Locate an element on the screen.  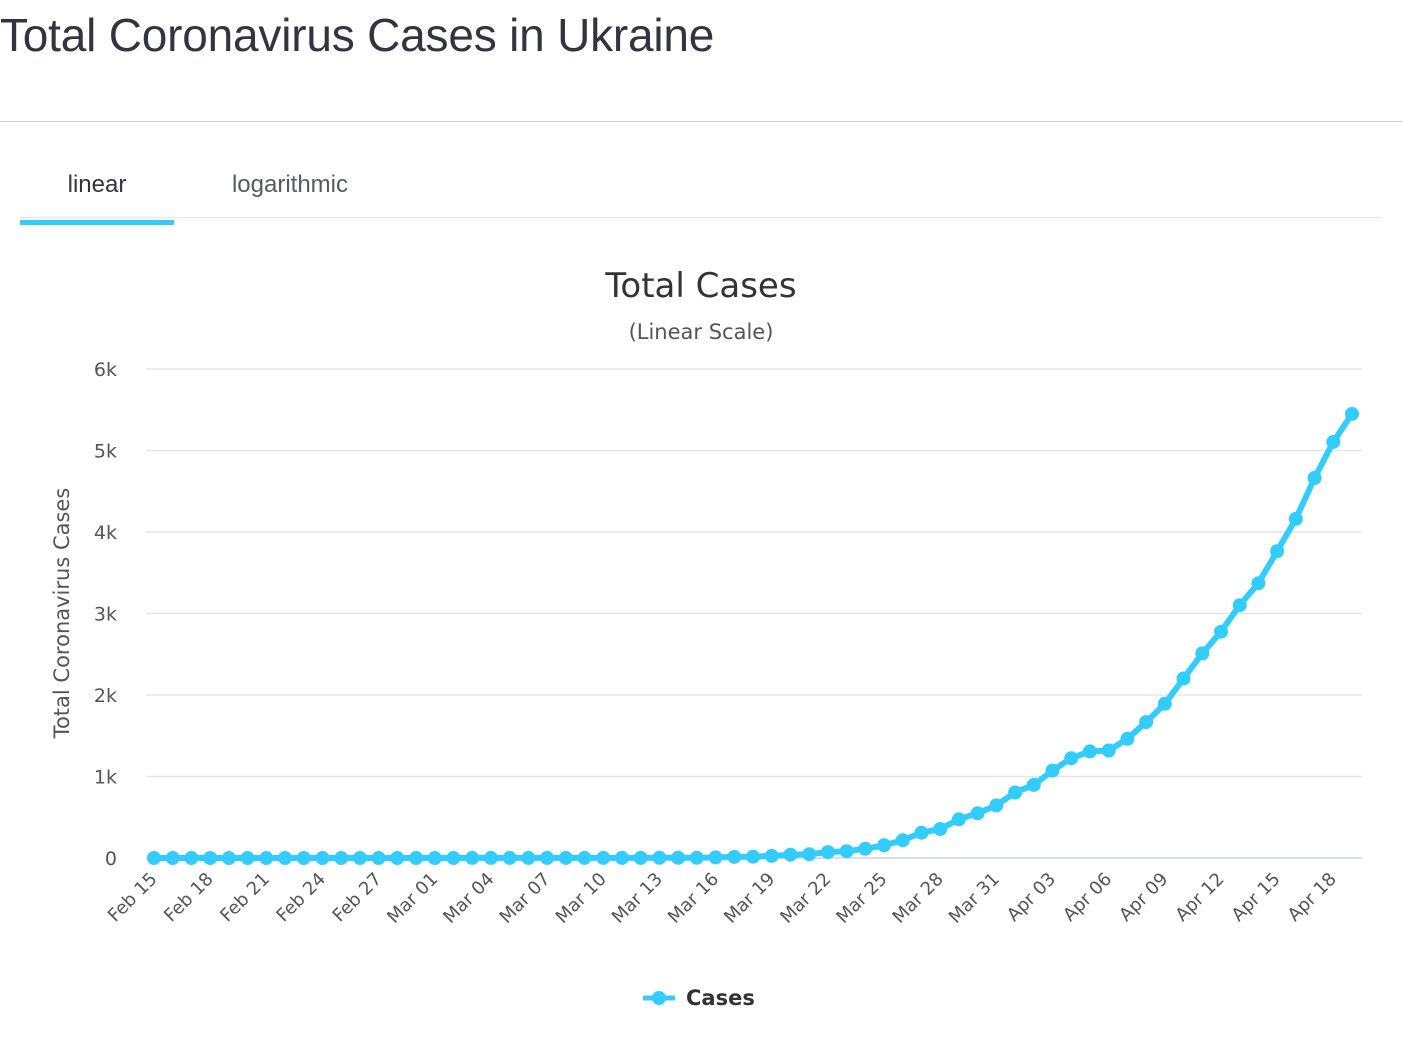
y-tick-label: 0 is located at coordinates (111, 859).